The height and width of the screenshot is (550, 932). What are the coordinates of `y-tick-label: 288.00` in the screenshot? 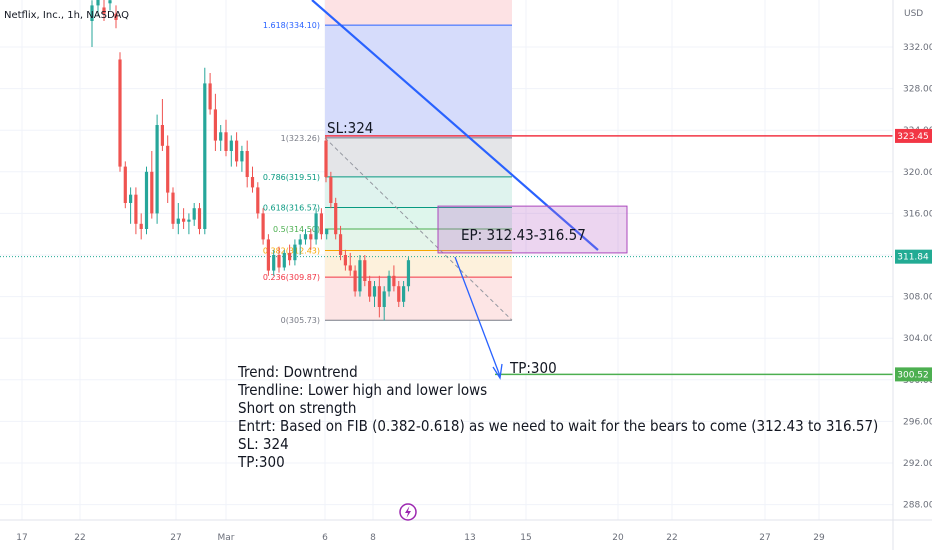 It's located at (917, 506).